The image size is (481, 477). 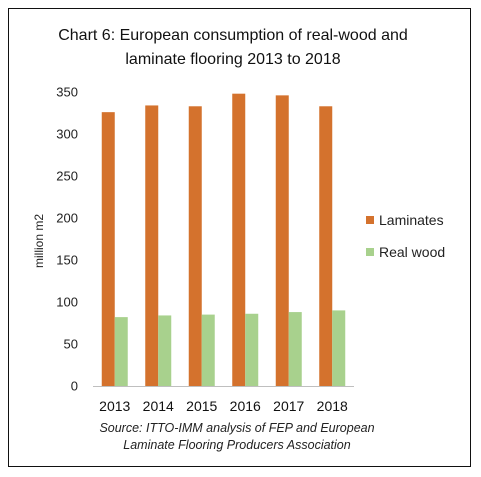 I want to click on bar-real-wood-2013, so click(x=121, y=351).